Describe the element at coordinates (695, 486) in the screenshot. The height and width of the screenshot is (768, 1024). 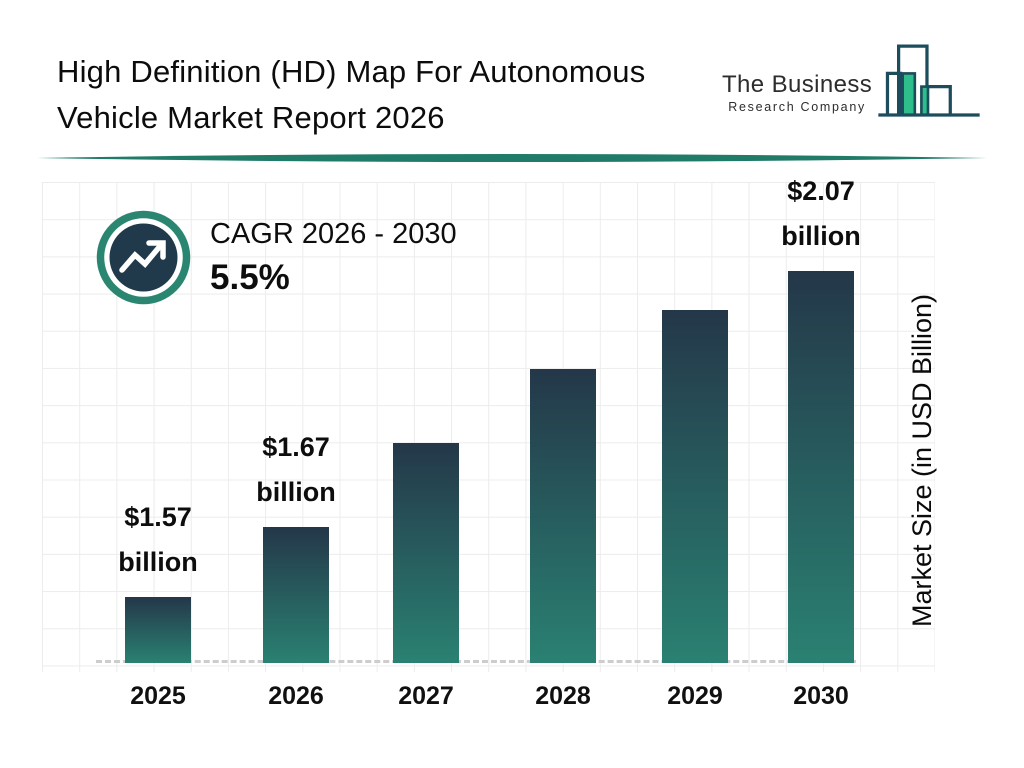
I see `bar-2029` at that location.